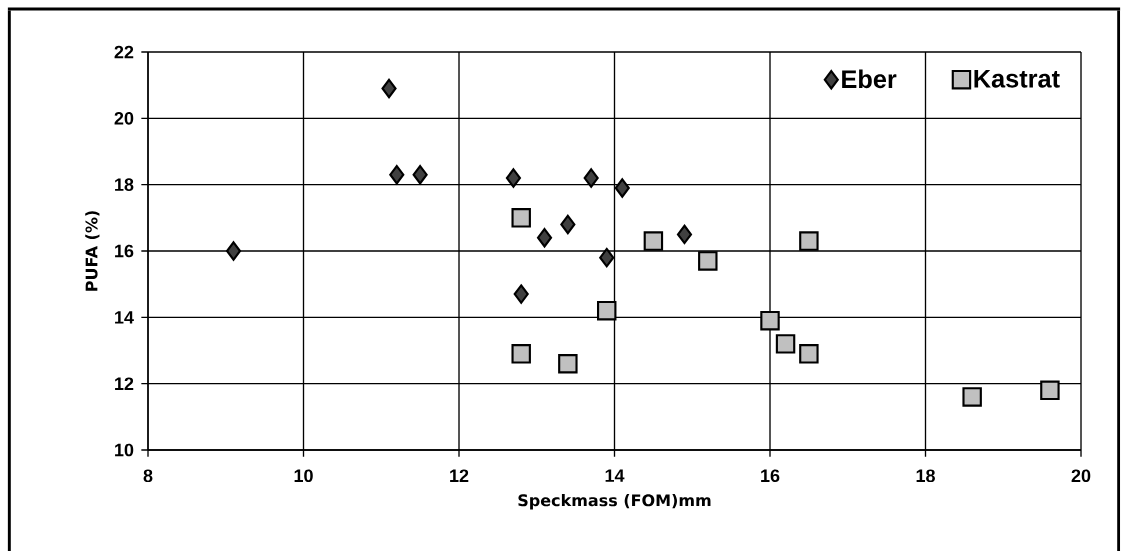 This screenshot has width=1125, height=551. Describe the element at coordinates (124, 185) in the screenshot. I see `y-tick-label: 18` at that location.